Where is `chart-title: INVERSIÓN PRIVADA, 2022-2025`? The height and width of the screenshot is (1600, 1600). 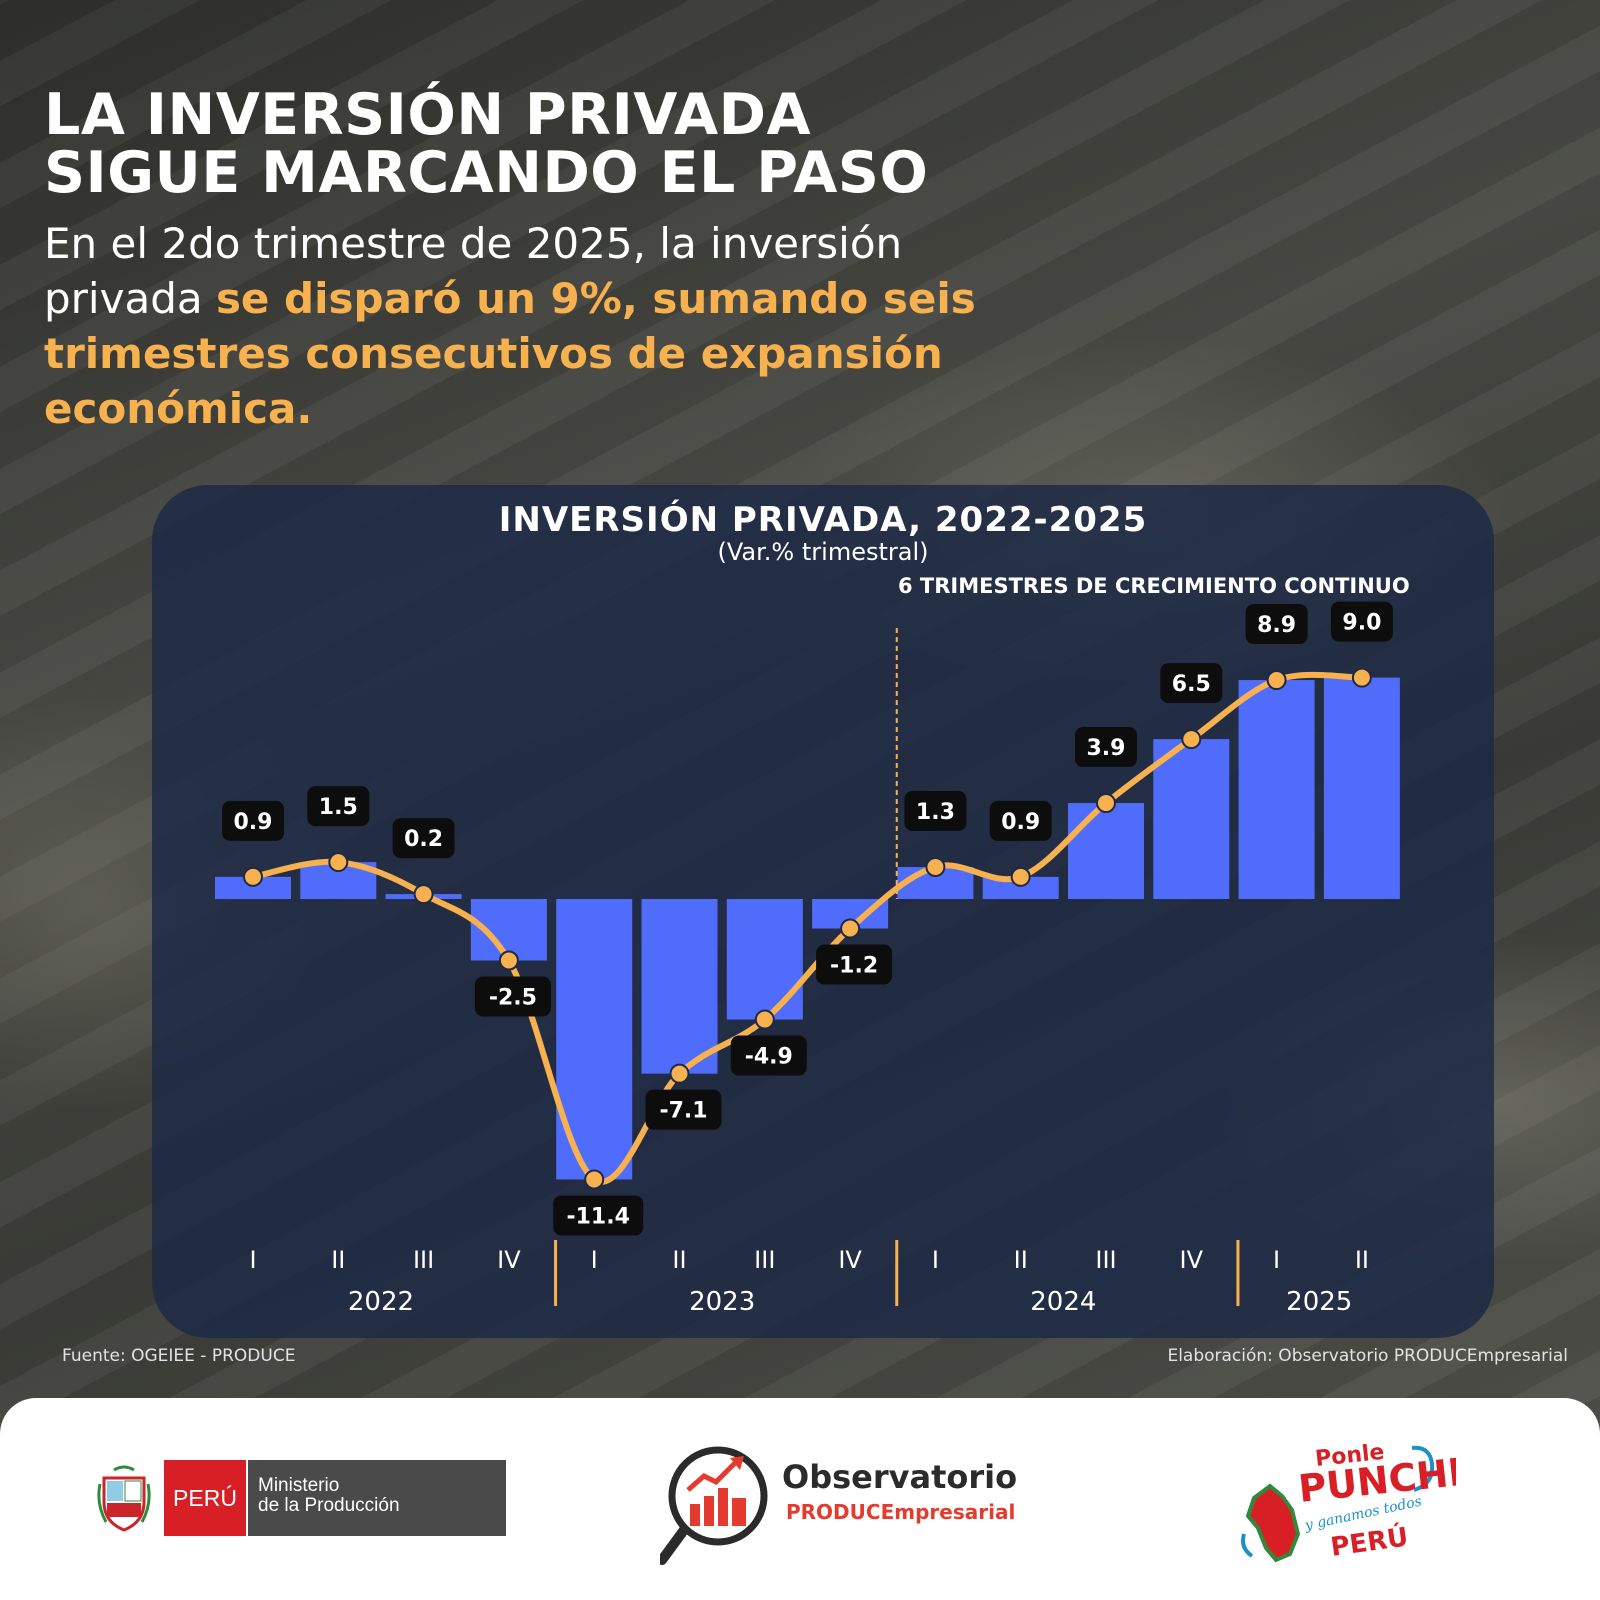 chart-title: INVERSIÓN PRIVADA, 2022-2025 is located at coordinates (823, 520).